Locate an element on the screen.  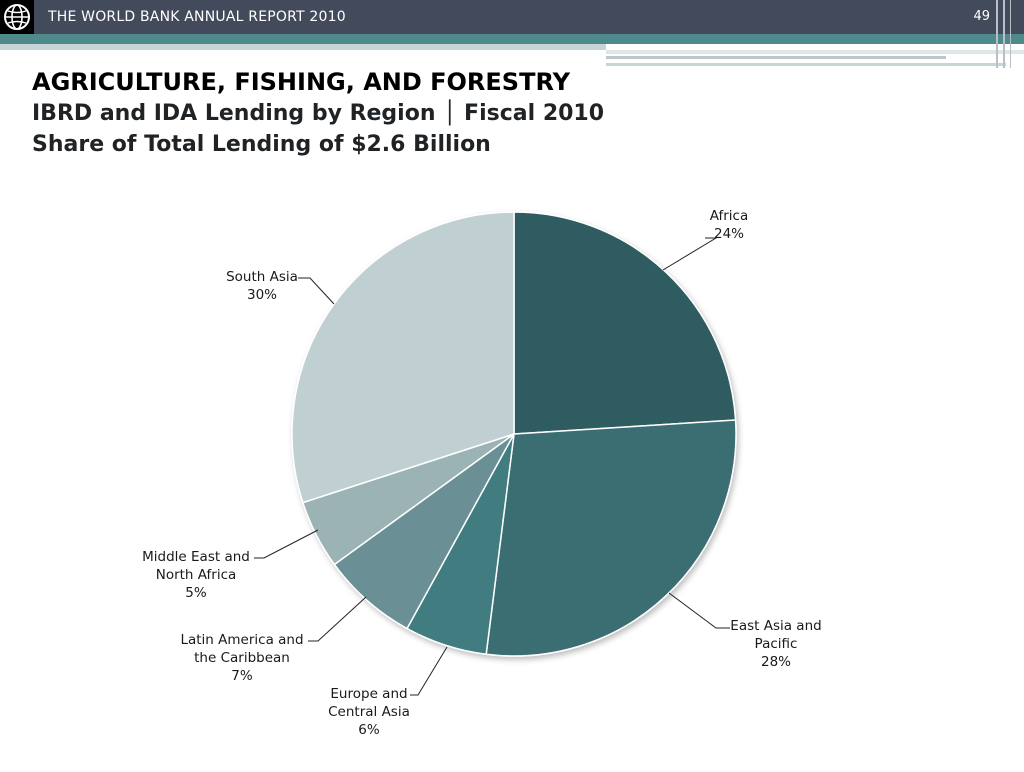
slice-percent-label: 28% is located at coordinates (776, 662).